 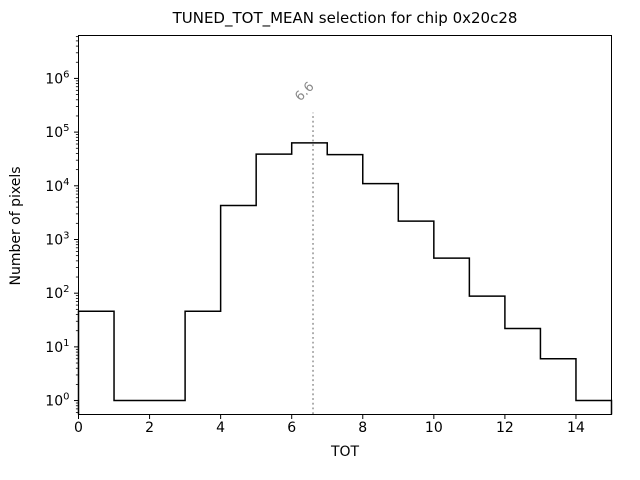 I want to click on x-tick-label: 4, so click(x=220, y=428).